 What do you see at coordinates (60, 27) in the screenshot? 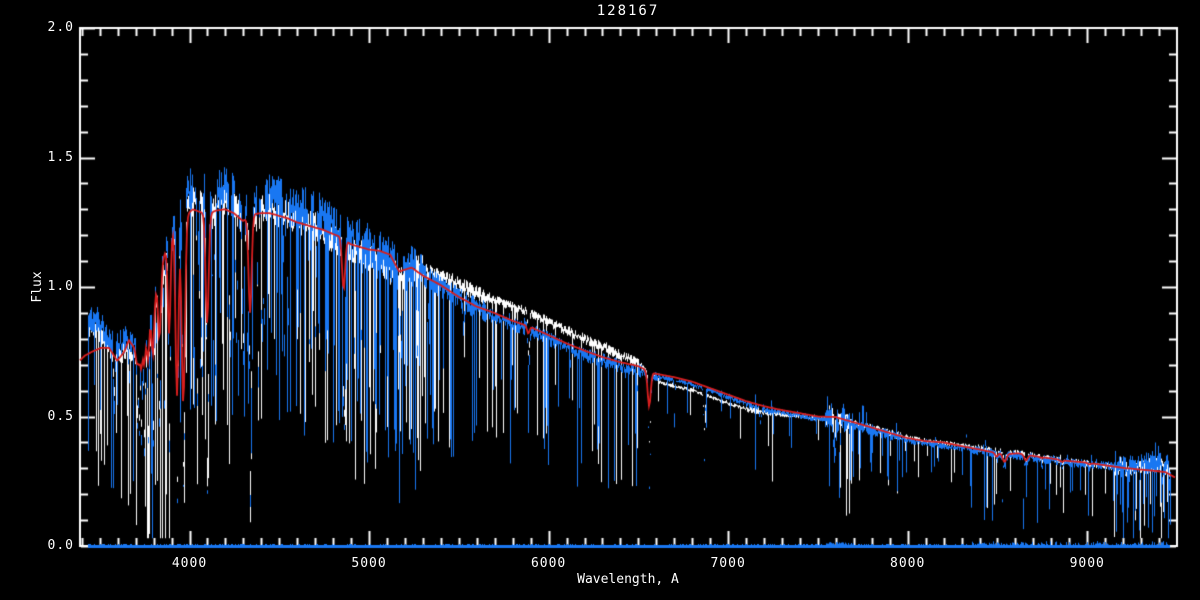
I see `y-tick-label: 2.0` at bounding box center [60, 27].